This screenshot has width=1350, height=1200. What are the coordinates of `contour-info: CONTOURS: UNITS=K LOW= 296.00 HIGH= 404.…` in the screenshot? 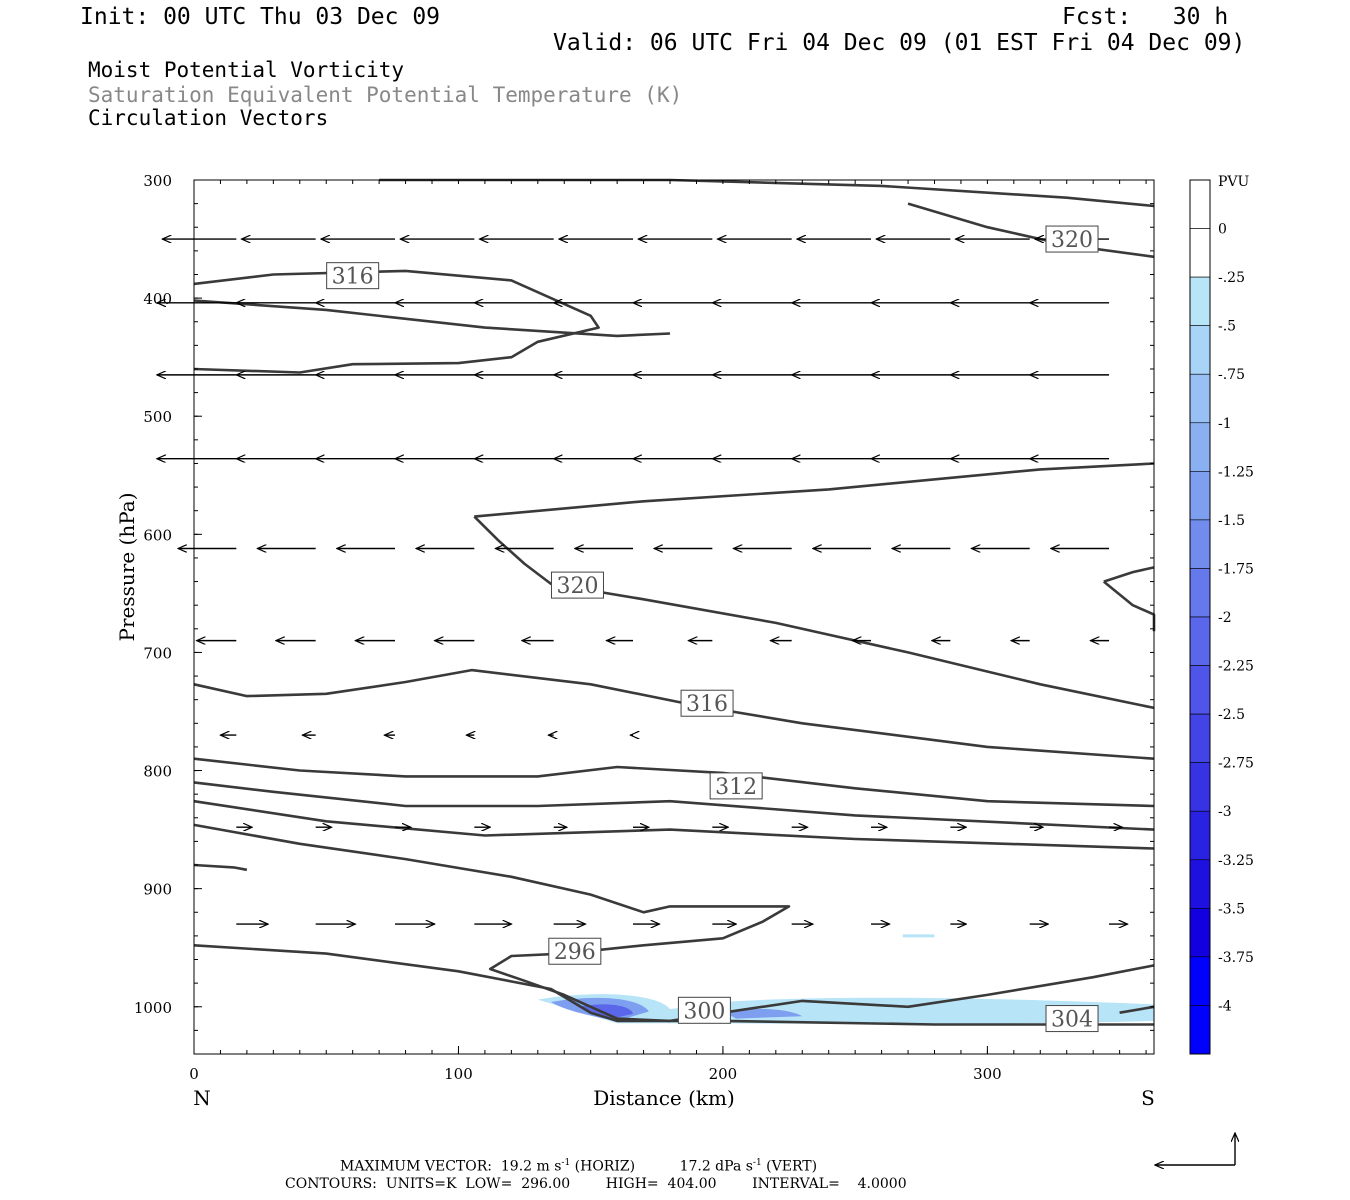 It's located at (596, 1184).